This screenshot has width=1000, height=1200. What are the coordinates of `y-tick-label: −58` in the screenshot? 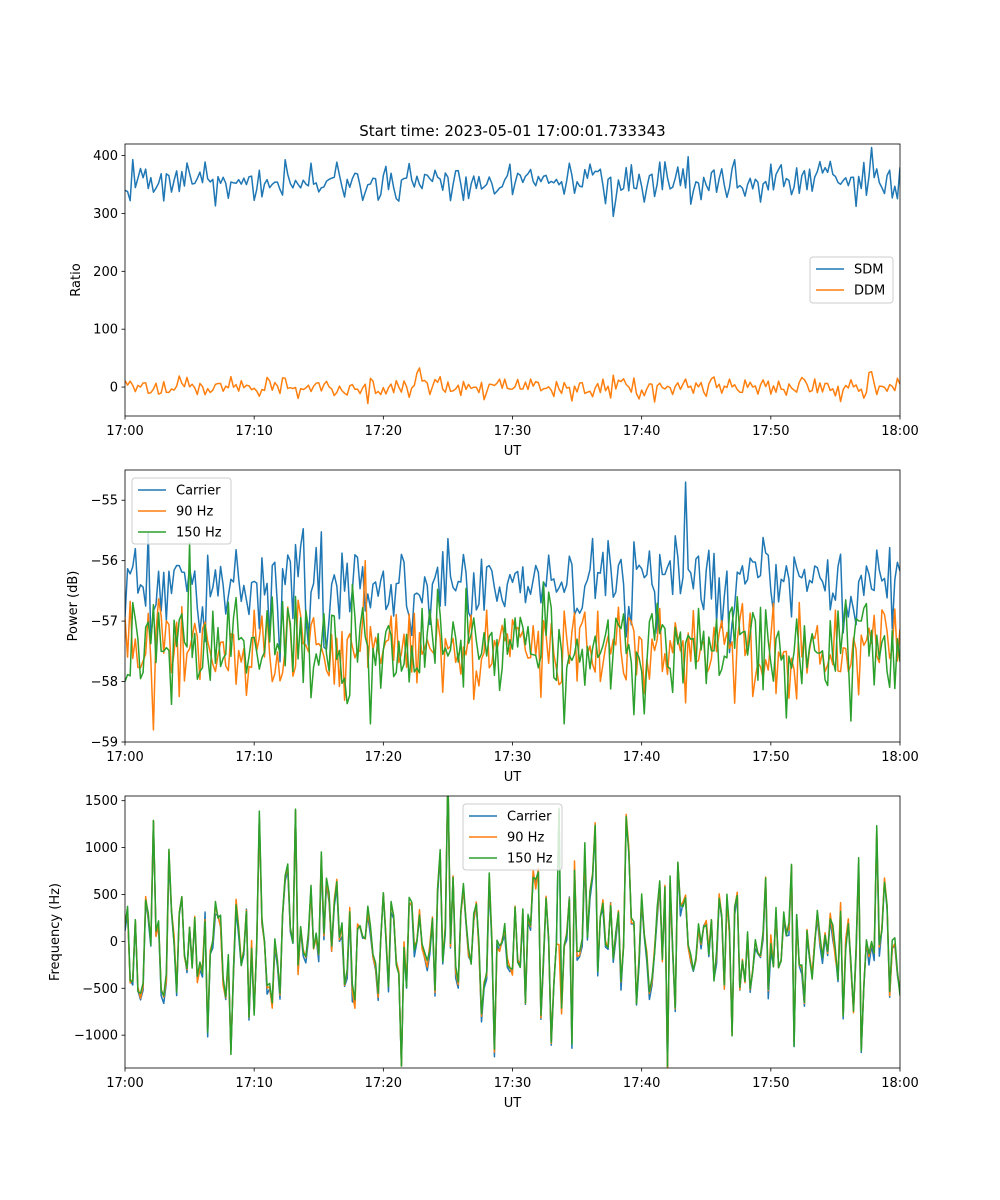 It's located at (104, 682).